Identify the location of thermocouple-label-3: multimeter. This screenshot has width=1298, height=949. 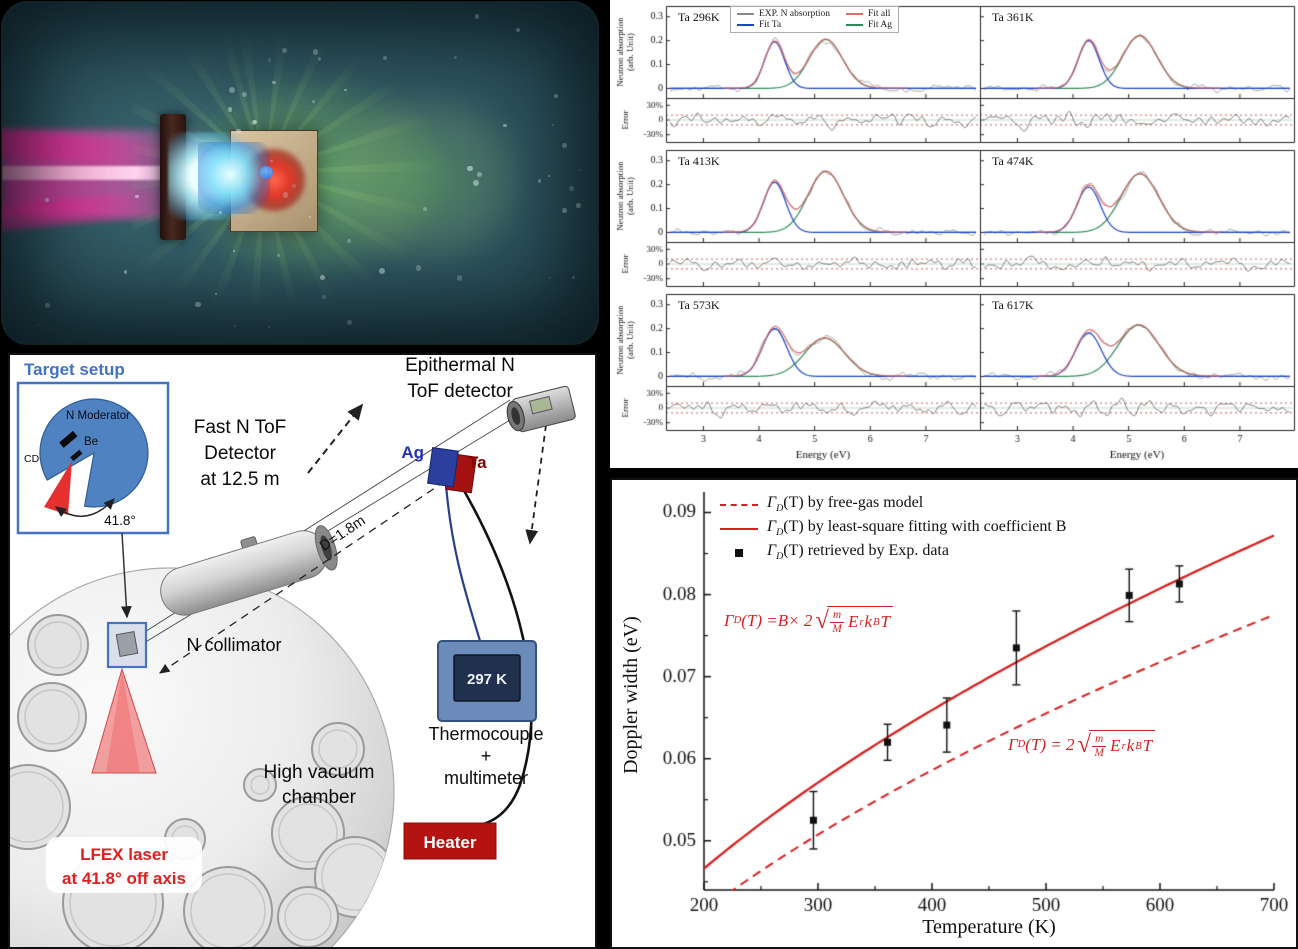
(486, 778).